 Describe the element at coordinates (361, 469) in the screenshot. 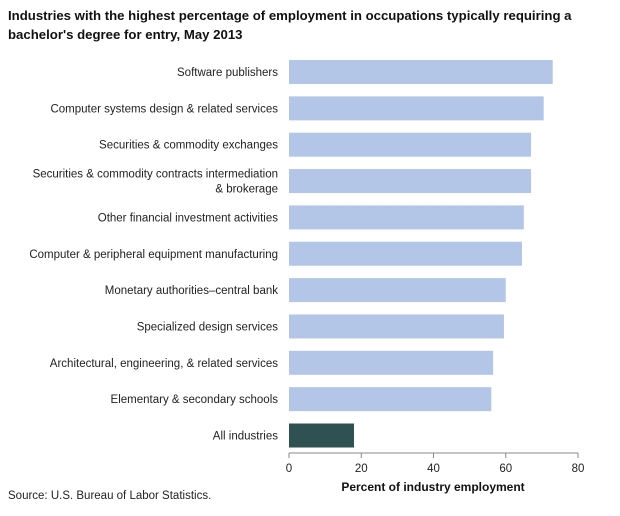

I see `x-tick-label: 20` at that location.